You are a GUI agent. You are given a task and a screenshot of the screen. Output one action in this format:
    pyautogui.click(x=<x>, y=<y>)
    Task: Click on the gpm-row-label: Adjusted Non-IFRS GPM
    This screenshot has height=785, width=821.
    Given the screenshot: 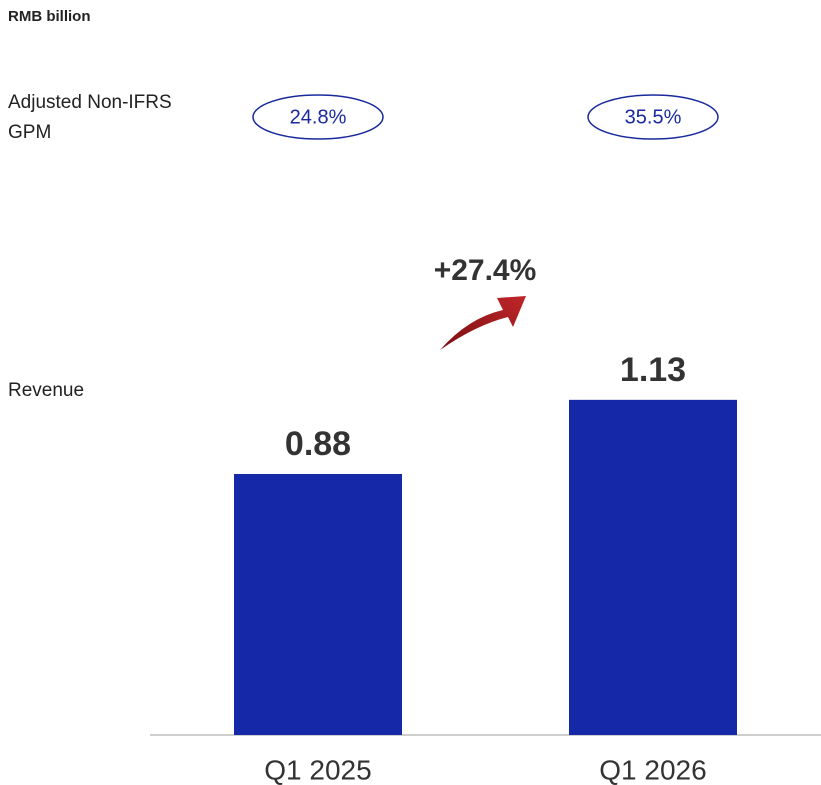 What is the action you would take?
    pyautogui.click(x=90, y=117)
    